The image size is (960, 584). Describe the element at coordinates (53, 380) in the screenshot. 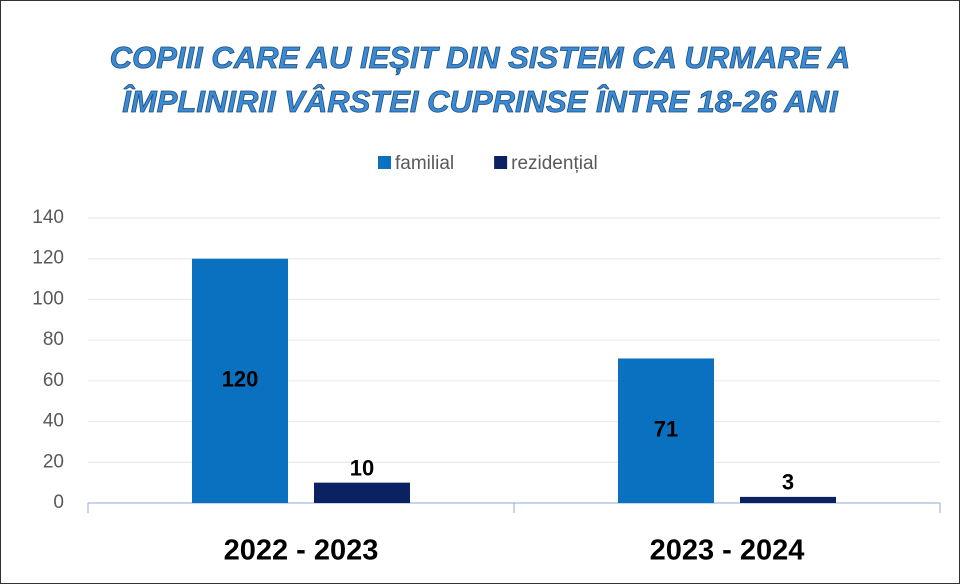

I see `y-tick-label: 60` at that location.